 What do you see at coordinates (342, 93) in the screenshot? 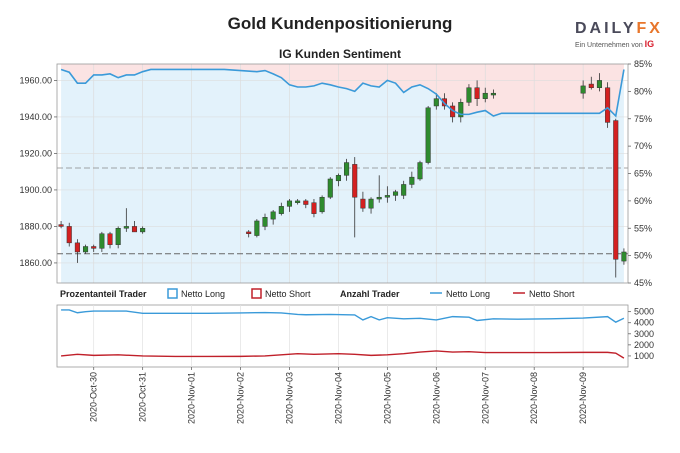
I see `pct-long-line` at bounding box center [342, 93].